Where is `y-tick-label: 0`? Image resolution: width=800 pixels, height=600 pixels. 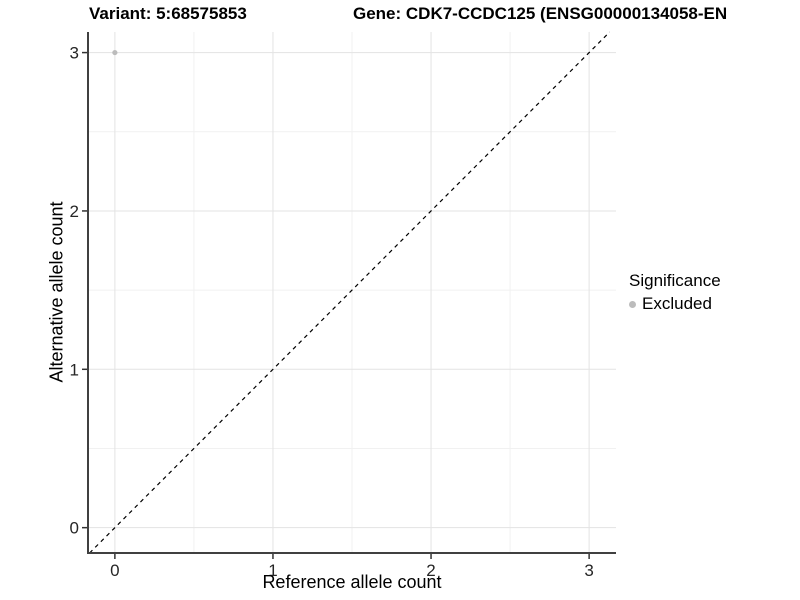 y-tick-label: 0 is located at coordinates (74, 528).